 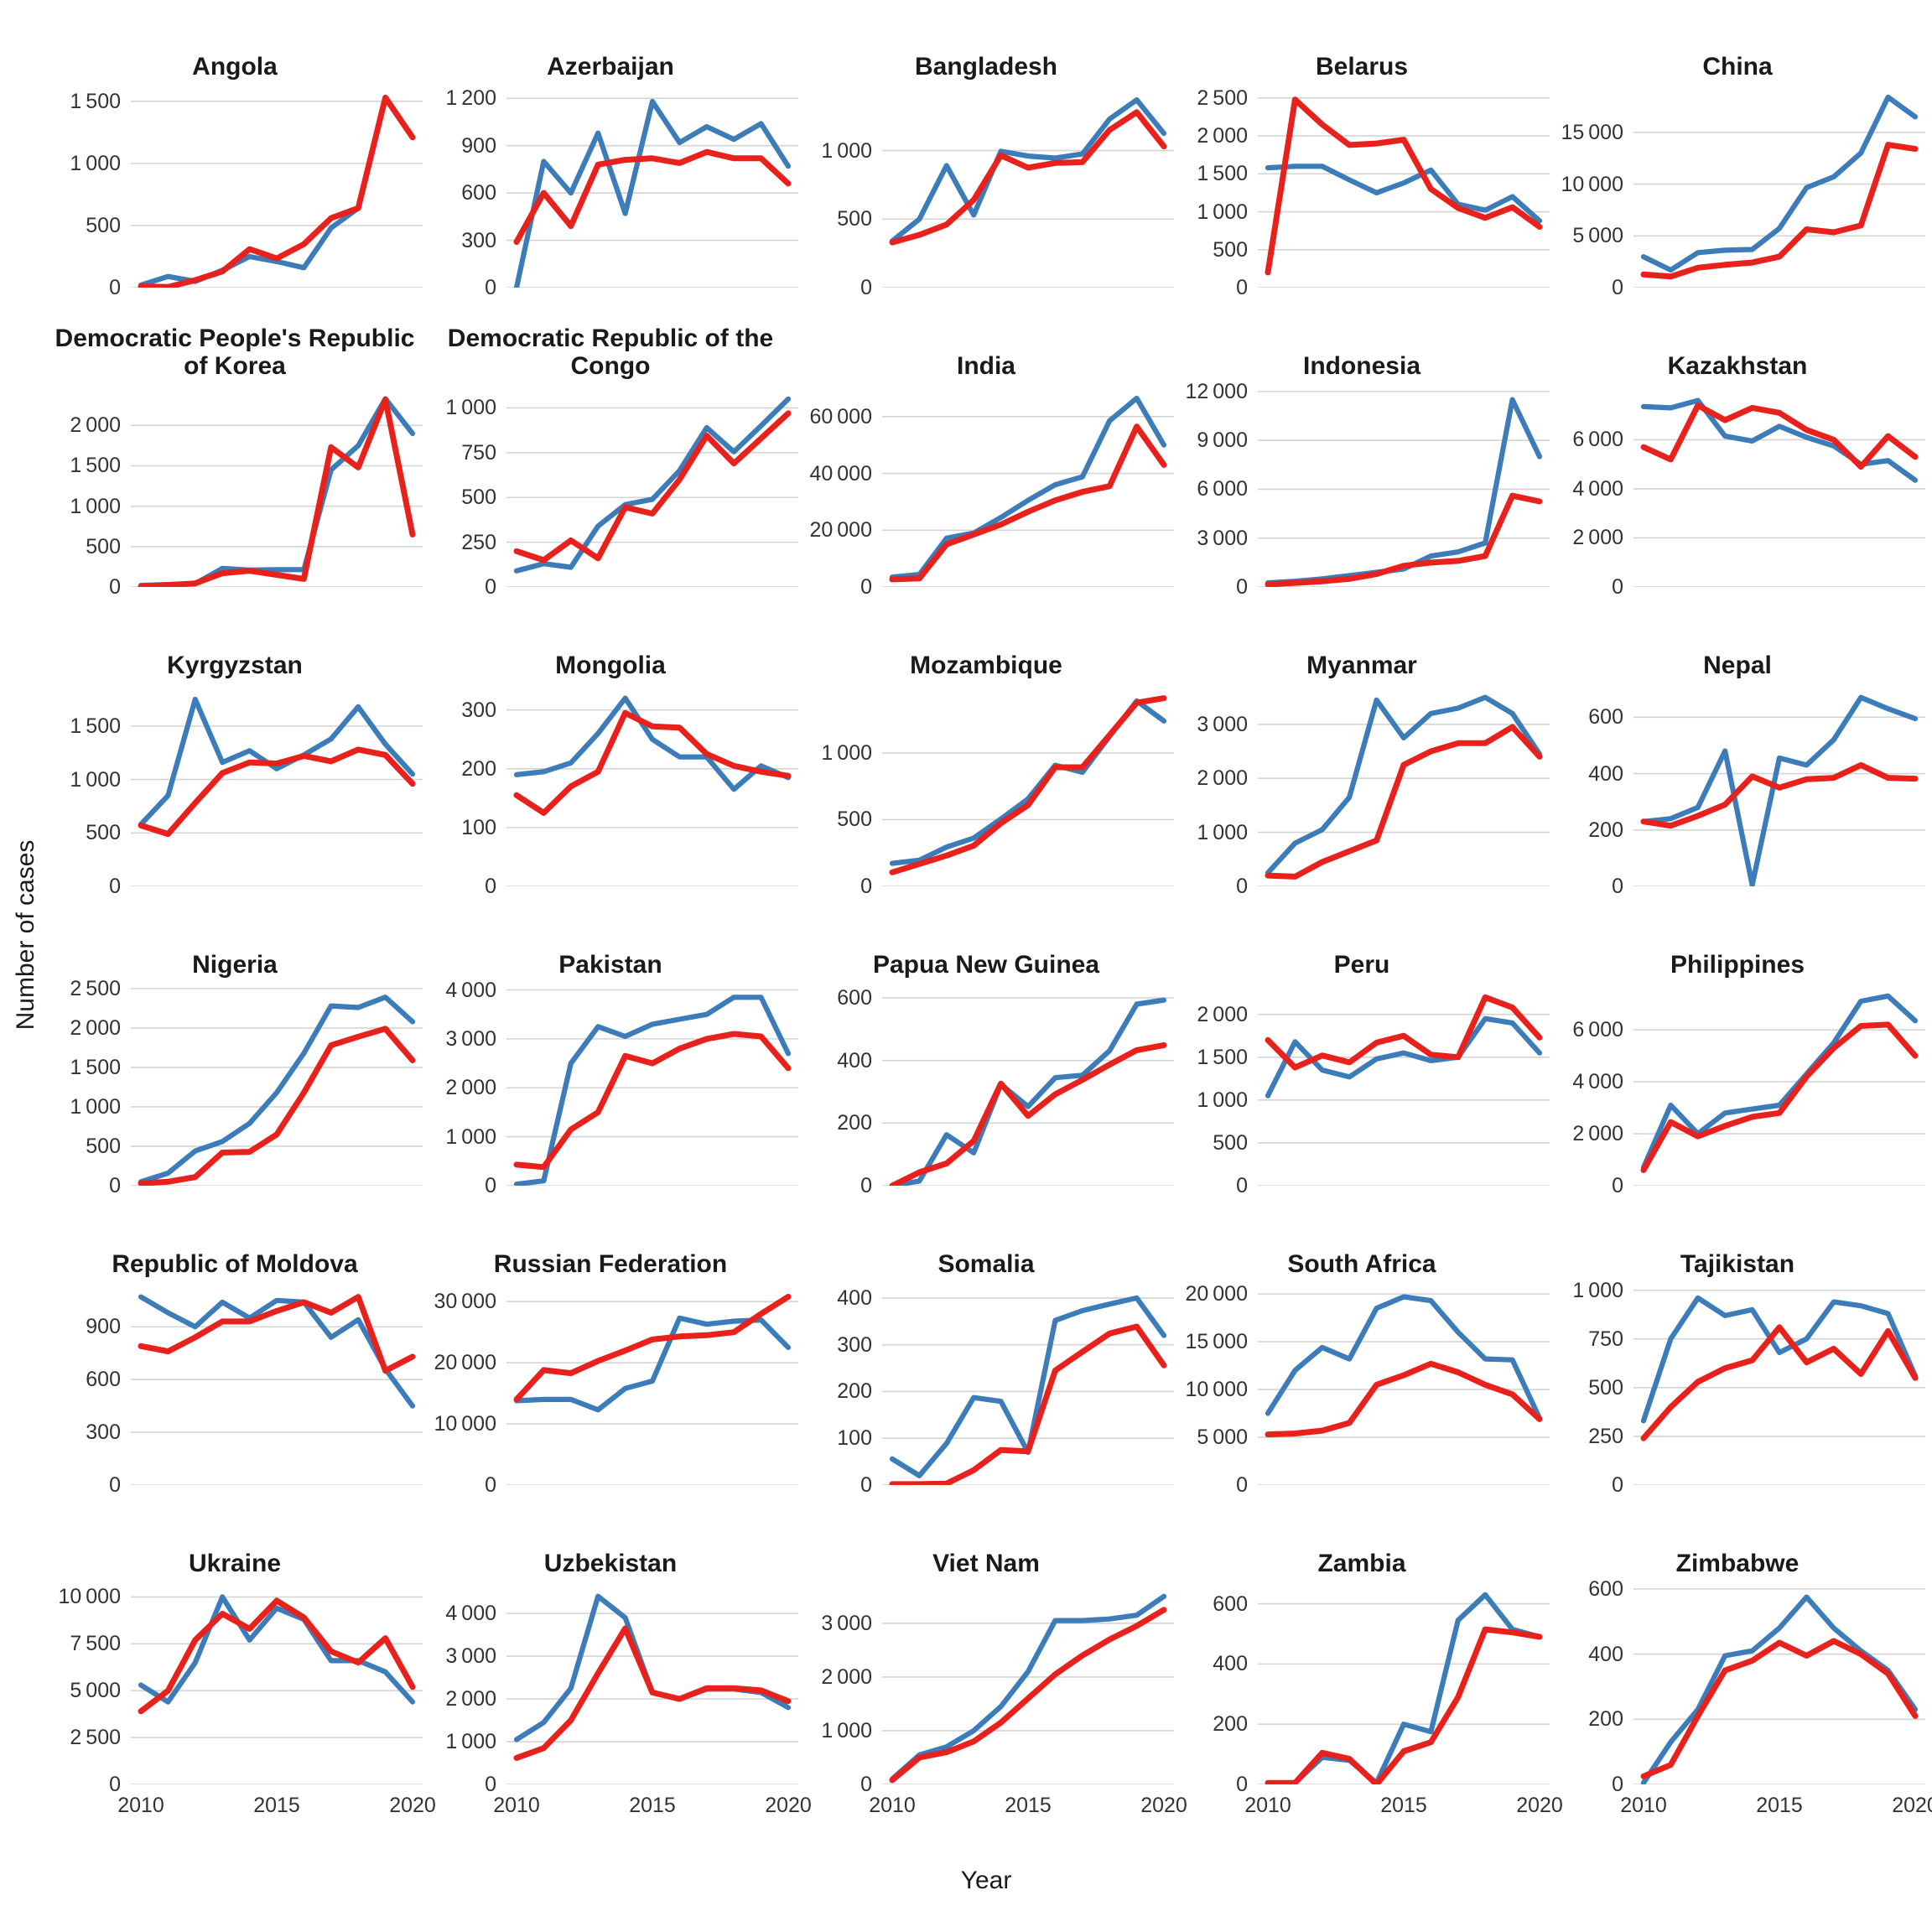 I want to click on facet-panel: Mozambique 0 500 1 000, so click(x=986, y=785).